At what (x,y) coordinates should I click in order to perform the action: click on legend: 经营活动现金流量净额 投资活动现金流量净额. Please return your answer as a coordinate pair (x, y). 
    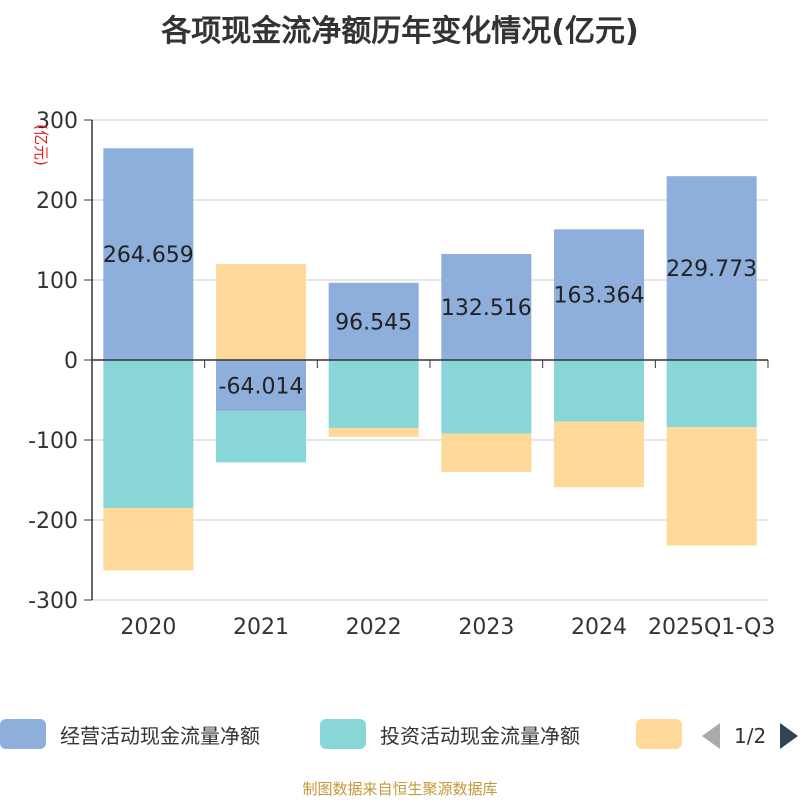
    Looking at the image, I should click on (400, 736).